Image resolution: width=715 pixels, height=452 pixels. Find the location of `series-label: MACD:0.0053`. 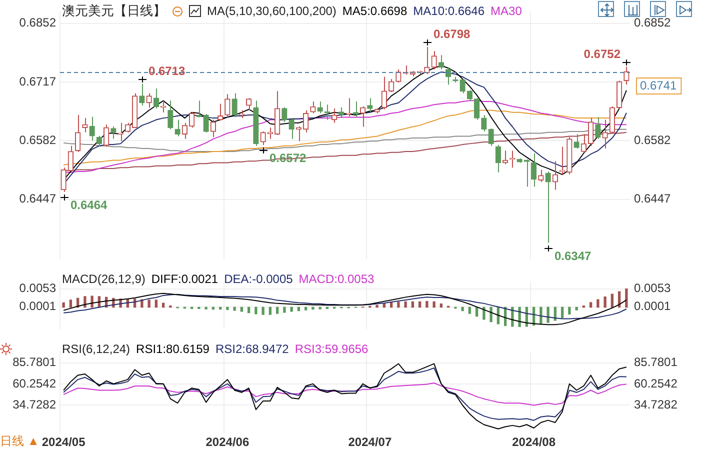

series-label: MACD:0.0053 is located at coordinates (336, 279).